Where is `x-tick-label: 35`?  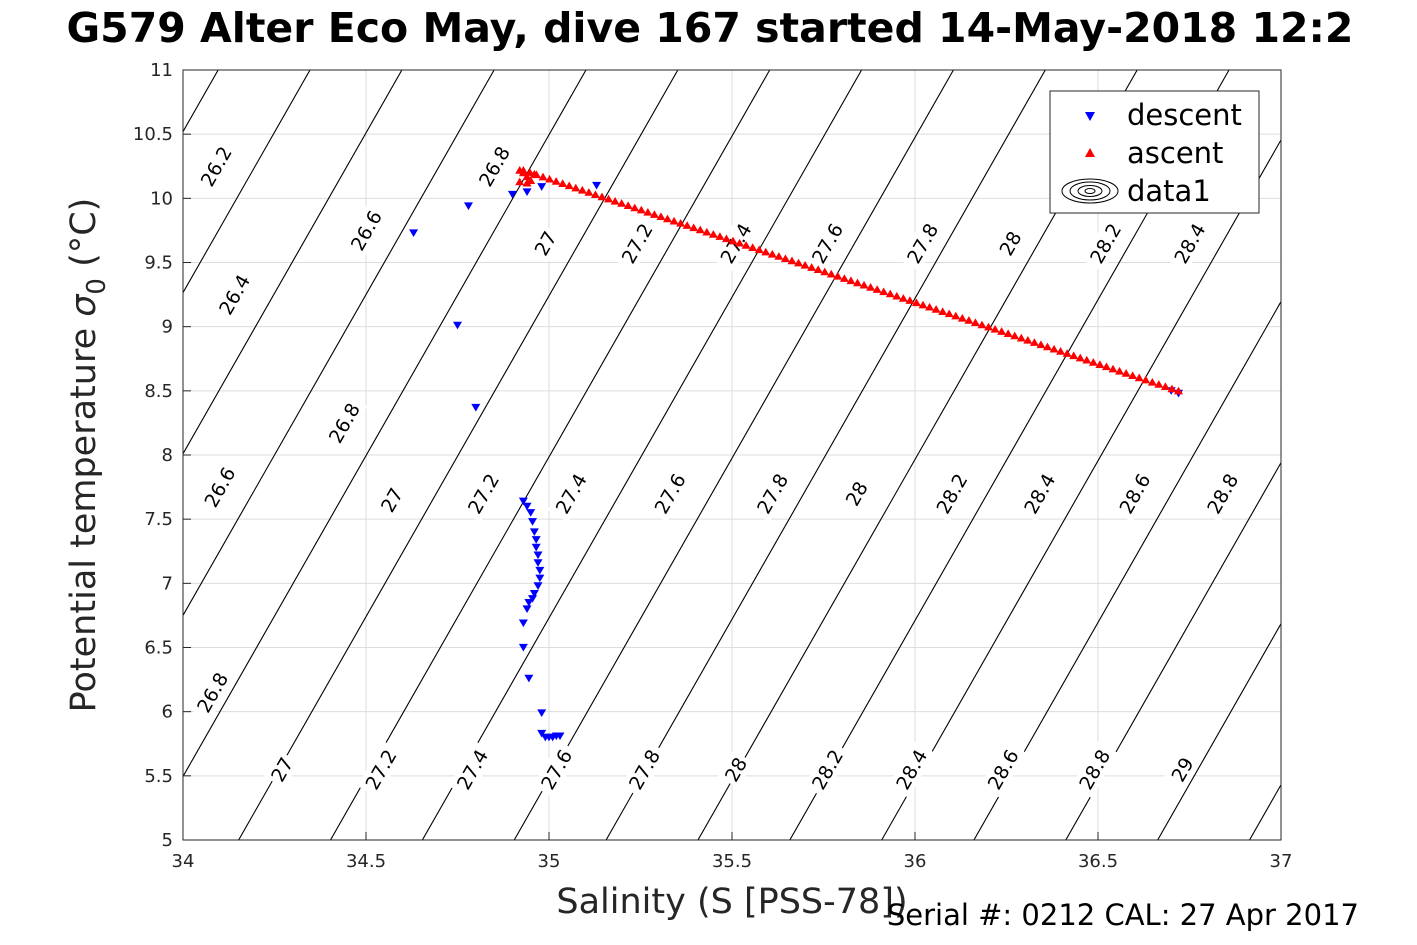
x-tick-label: 35 is located at coordinates (549, 861).